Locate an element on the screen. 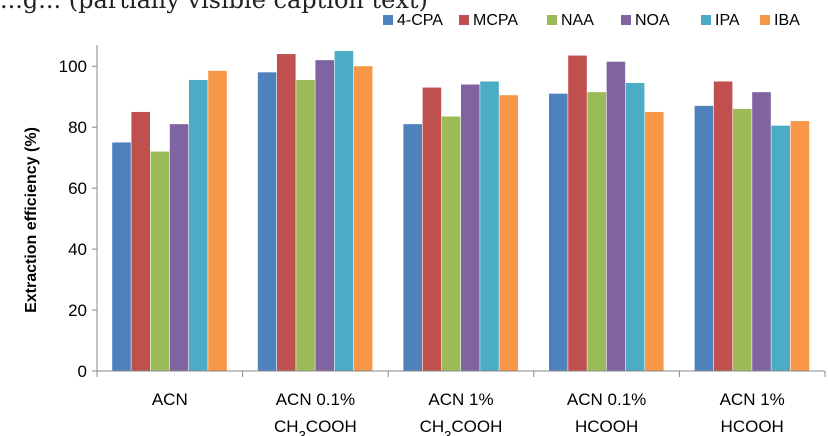 The image size is (828, 436). x-category-label: ACN is located at coordinates (170, 399).